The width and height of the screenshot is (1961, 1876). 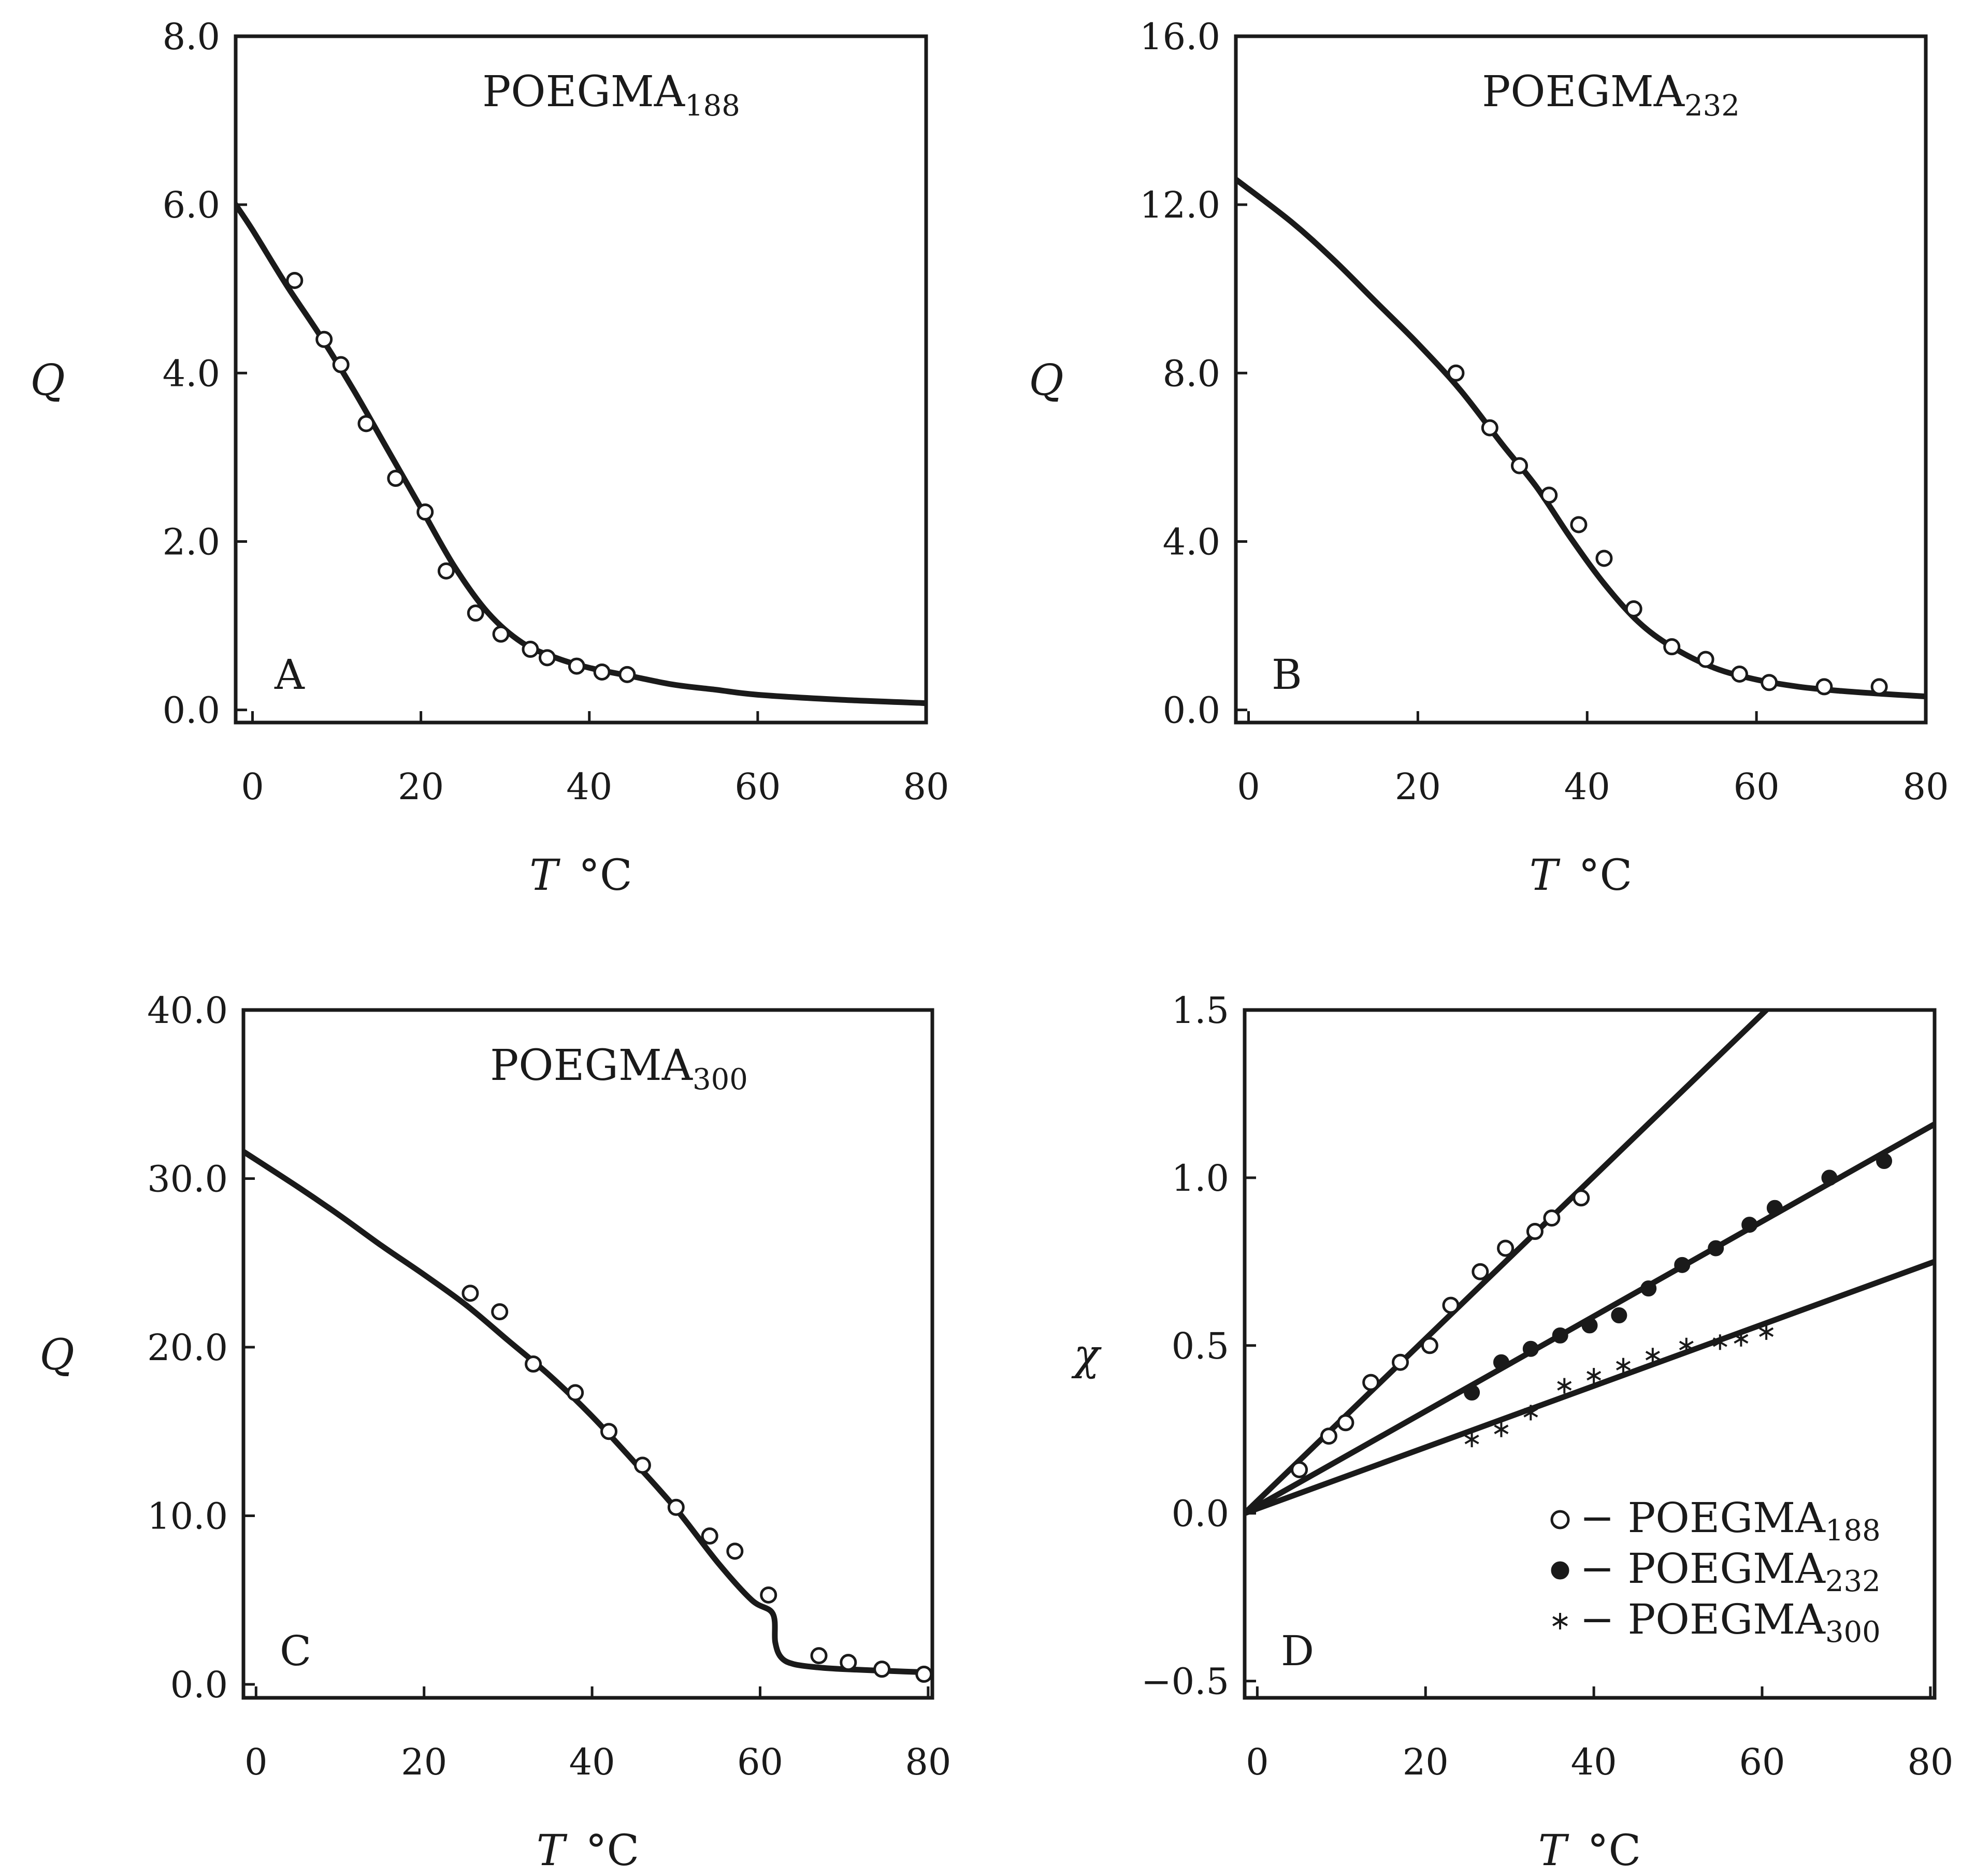 I want to click on panel-c-x-tick-label: 40, so click(x=592, y=1762).